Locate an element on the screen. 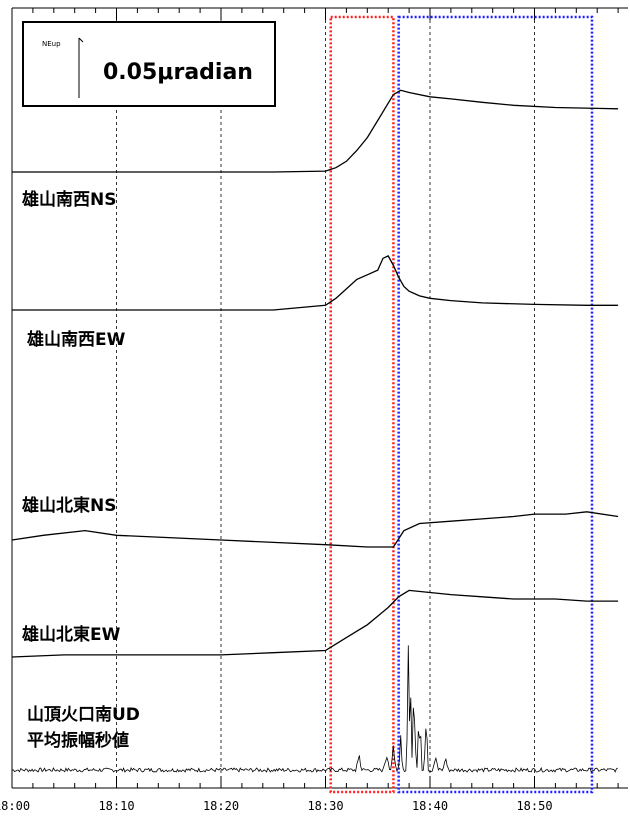 This screenshot has height=819, width=630. series-label-4-line-1: 平均振幅秒値 is located at coordinates (78, 740).